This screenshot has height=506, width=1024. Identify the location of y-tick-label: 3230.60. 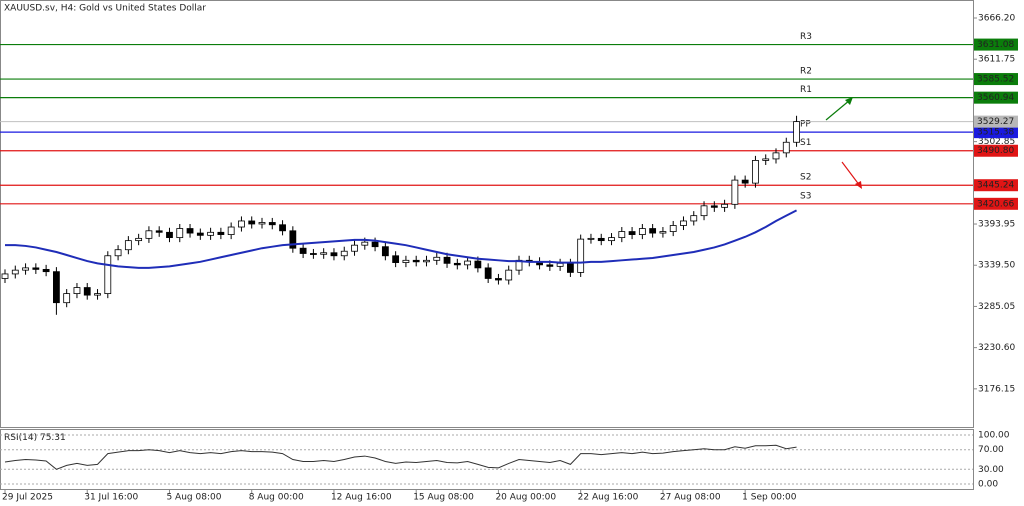
(996, 348).